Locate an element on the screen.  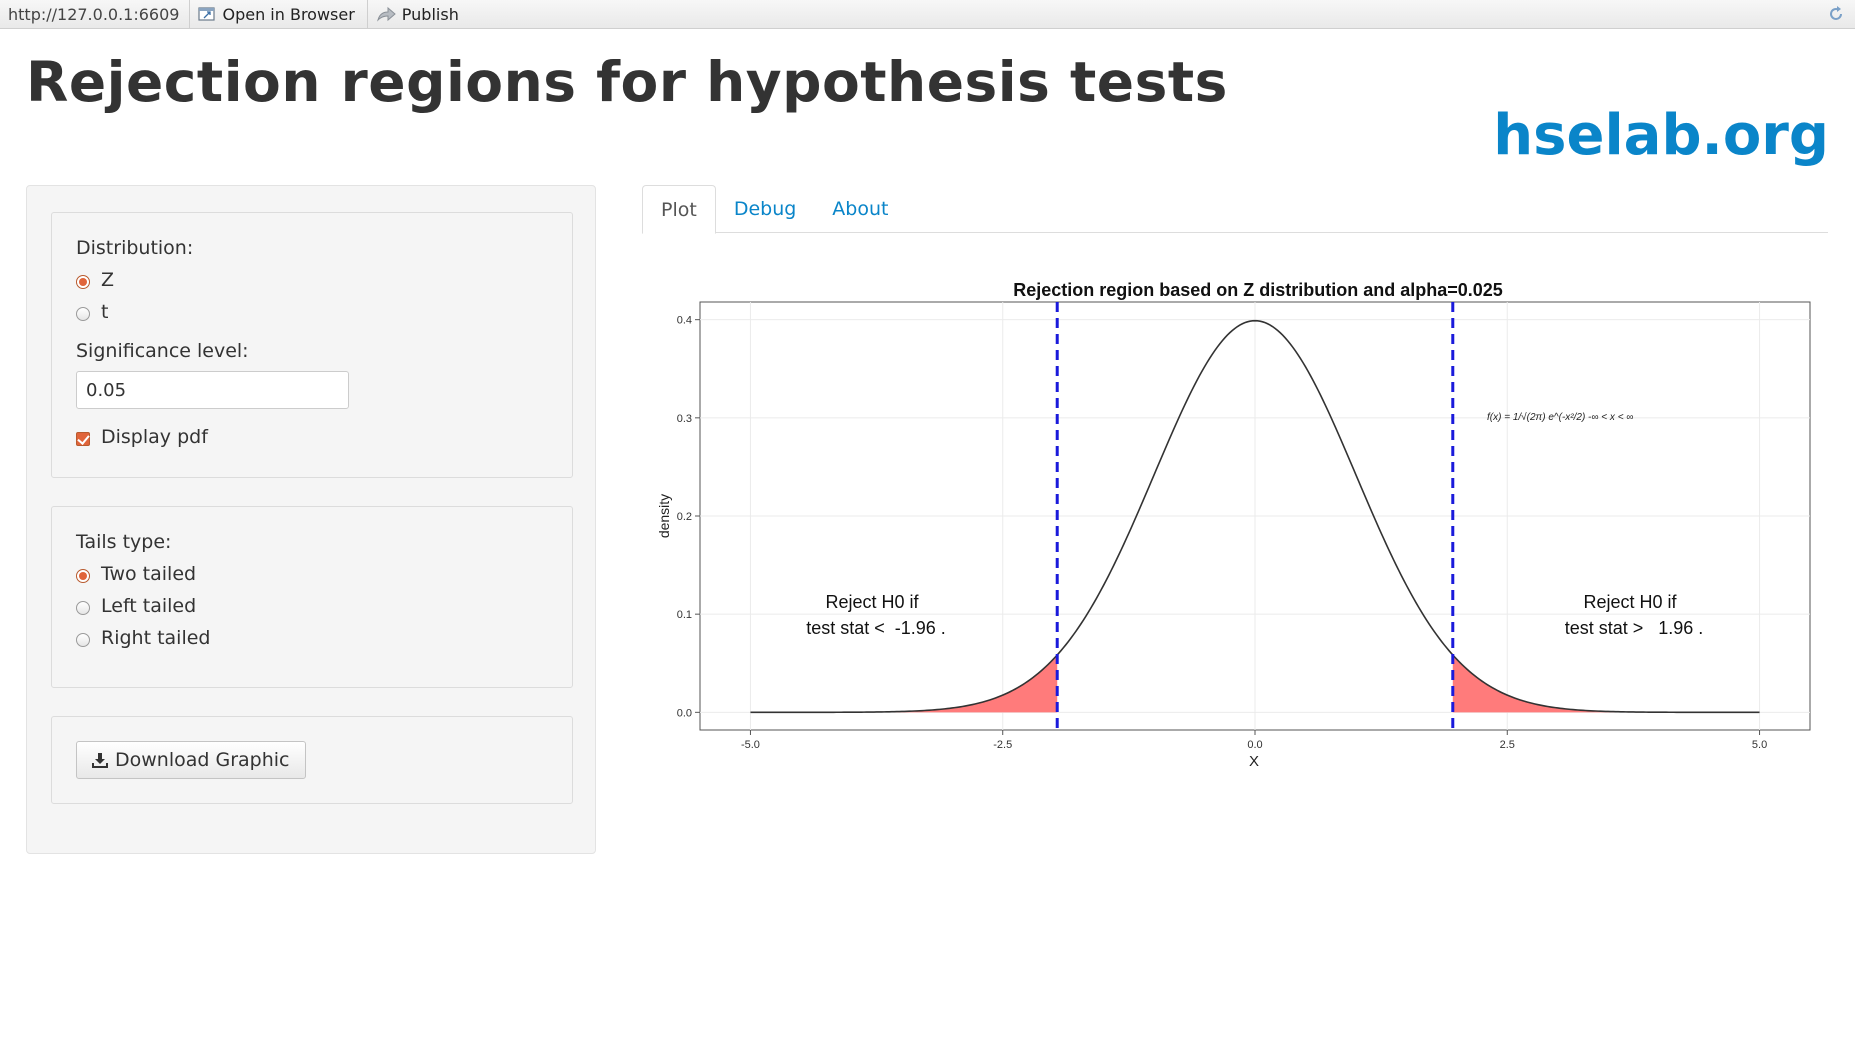
y-tick-label: 0.1 is located at coordinates (684, 615).